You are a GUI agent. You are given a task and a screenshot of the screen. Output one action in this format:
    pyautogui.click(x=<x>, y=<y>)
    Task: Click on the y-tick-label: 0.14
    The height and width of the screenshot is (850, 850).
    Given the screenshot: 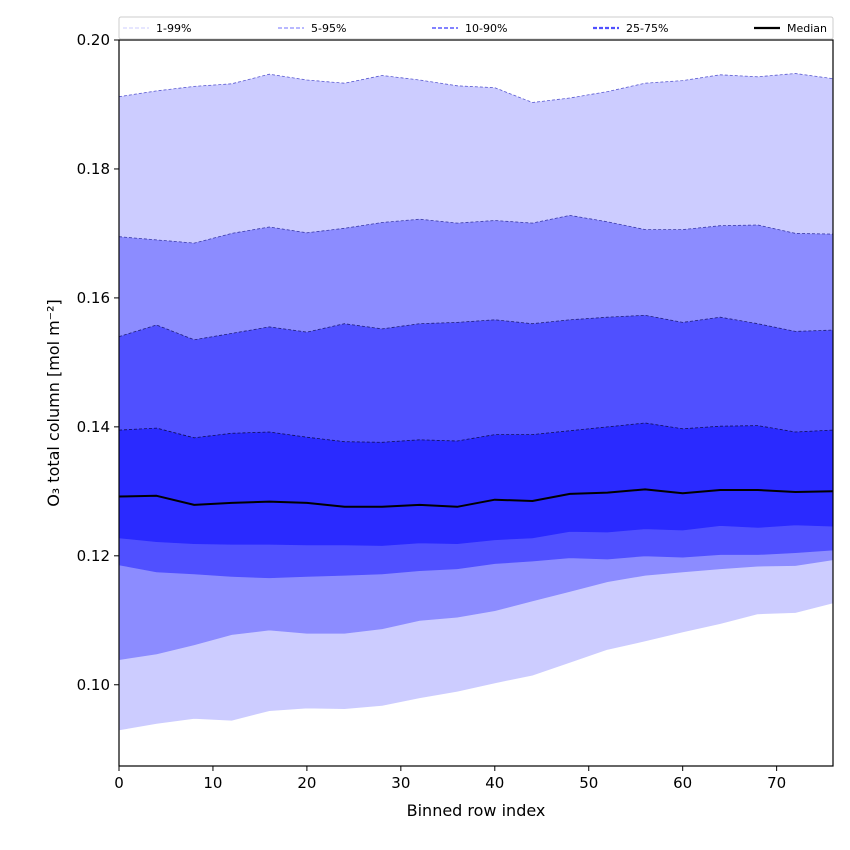 What is the action you would take?
    pyautogui.click(x=93, y=427)
    